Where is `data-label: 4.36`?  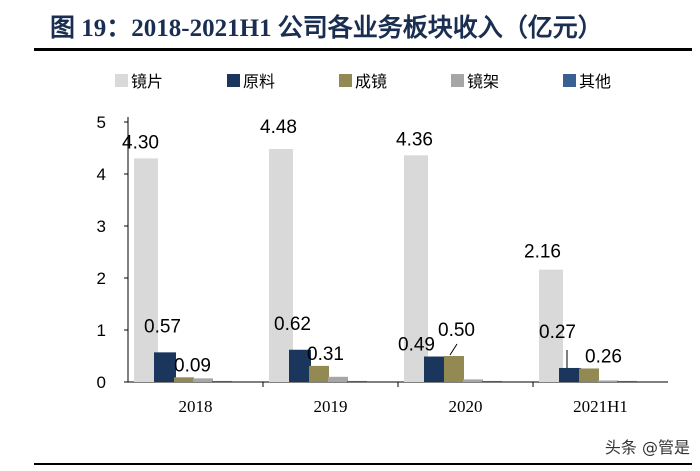
data-label: 4.36 is located at coordinates (414, 139).